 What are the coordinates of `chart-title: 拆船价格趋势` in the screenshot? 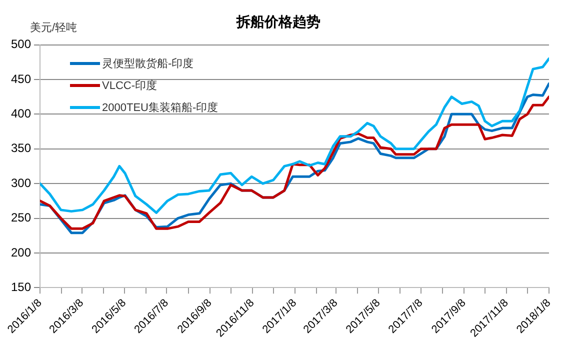 It's located at (278, 21).